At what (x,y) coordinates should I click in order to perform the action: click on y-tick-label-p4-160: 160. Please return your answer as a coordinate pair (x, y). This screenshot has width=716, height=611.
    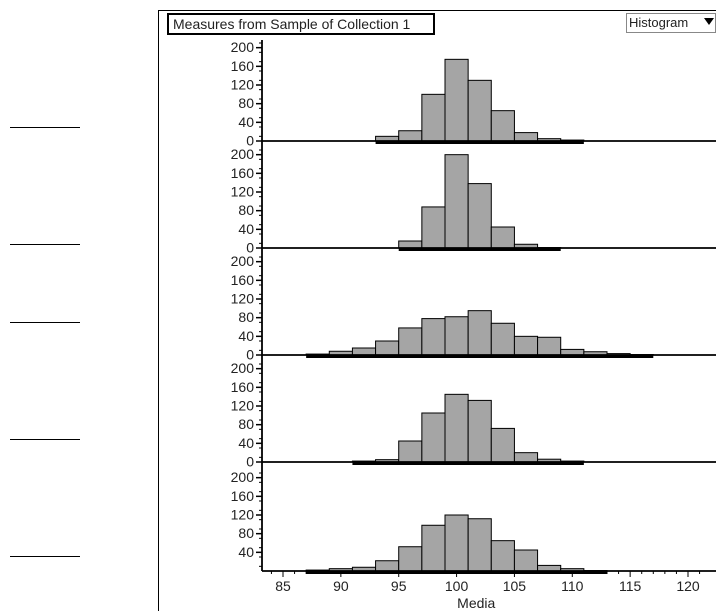
    Looking at the image, I should click on (243, 387).